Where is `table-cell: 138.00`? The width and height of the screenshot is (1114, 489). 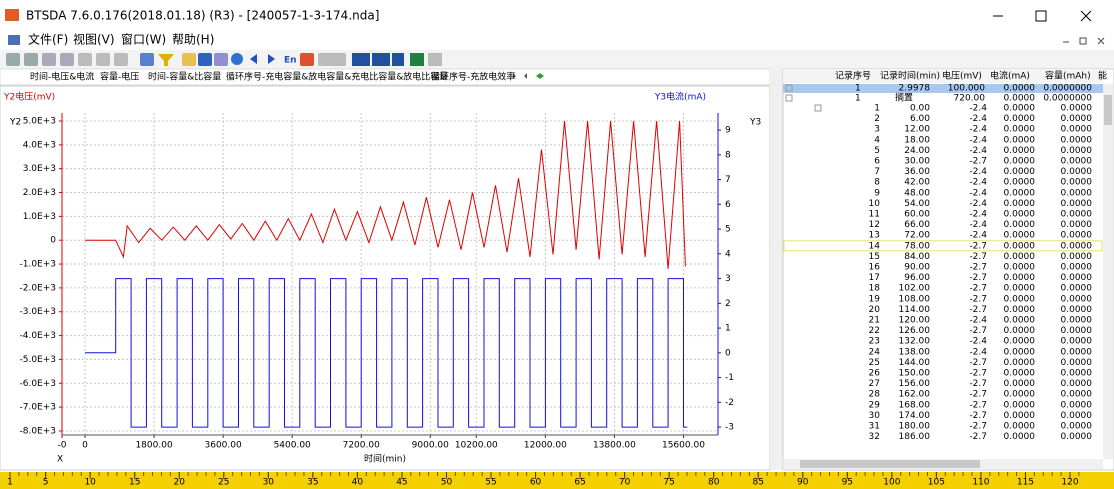
table-cell: 138.00 is located at coordinates (915, 352).